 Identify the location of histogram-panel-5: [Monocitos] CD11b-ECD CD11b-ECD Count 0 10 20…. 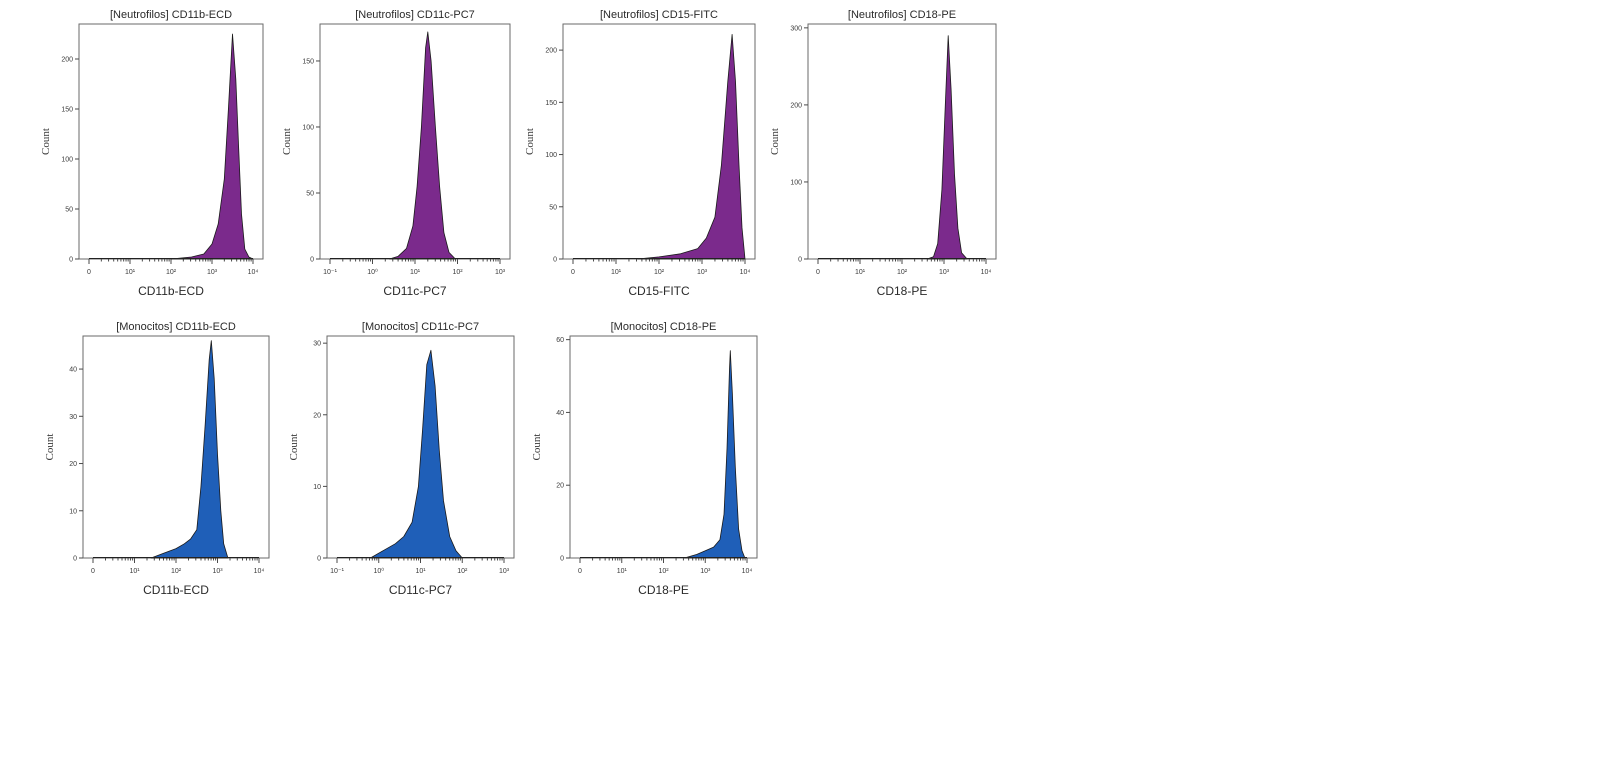
(157, 459).